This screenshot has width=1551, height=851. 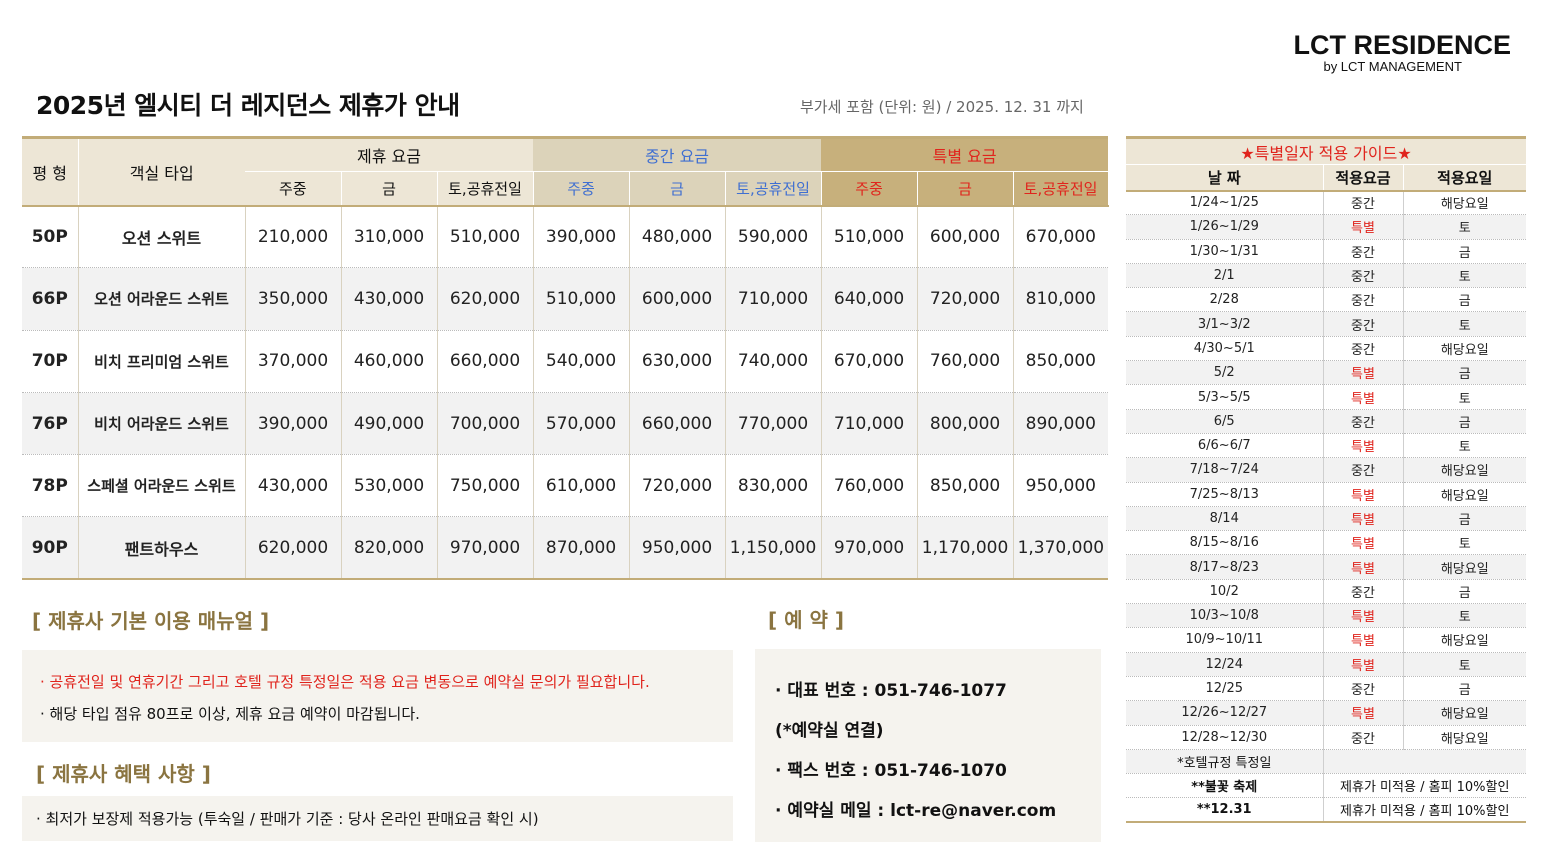 What do you see at coordinates (50, 236) in the screenshot?
I see `room-size: 50P` at bounding box center [50, 236].